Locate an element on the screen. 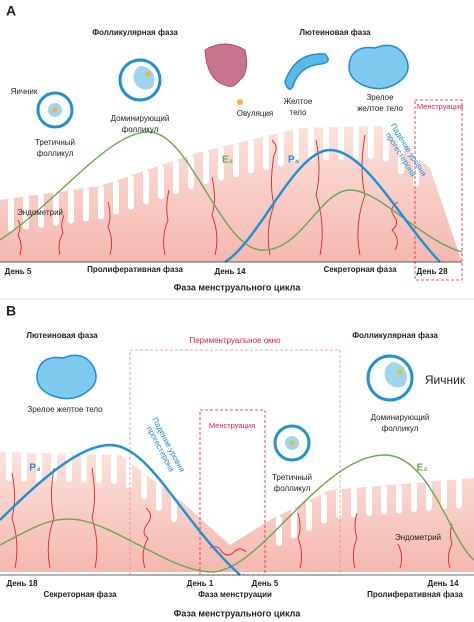  follicle-label: Доминирующий фолликул is located at coordinates (140, 124).